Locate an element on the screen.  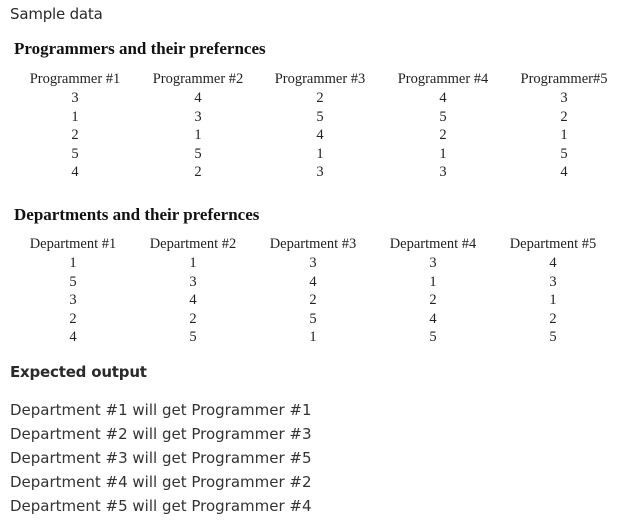
output-line: Department #4 will get Programmer #2 is located at coordinates (161, 482).